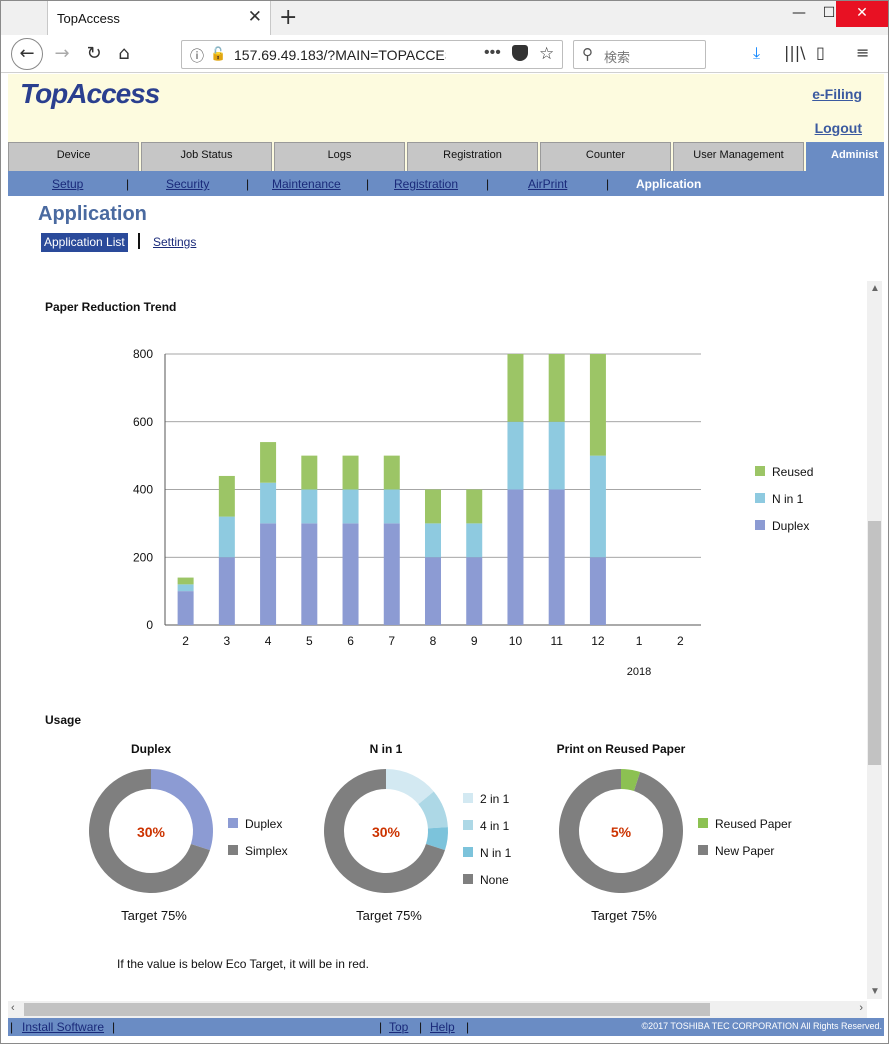  What do you see at coordinates (838, 128) in the screenshot?
I see `logout-link: Logout` at bounding box center [838, 128].